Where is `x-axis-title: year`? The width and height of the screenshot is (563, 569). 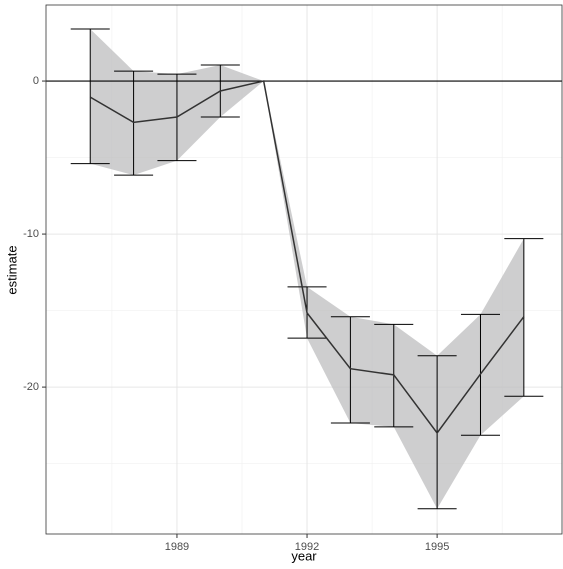 x-axis-title: year is located at coordinates (304, 555).